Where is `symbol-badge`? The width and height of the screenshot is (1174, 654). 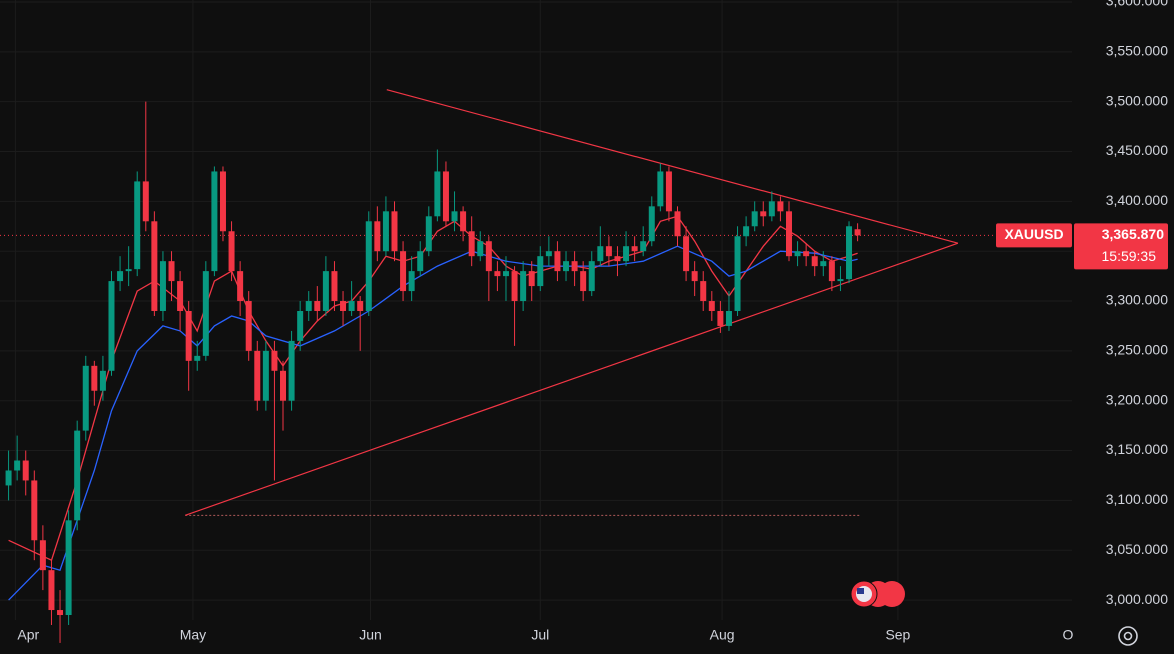
symbol-badge is located at coordinates (1034, 235).